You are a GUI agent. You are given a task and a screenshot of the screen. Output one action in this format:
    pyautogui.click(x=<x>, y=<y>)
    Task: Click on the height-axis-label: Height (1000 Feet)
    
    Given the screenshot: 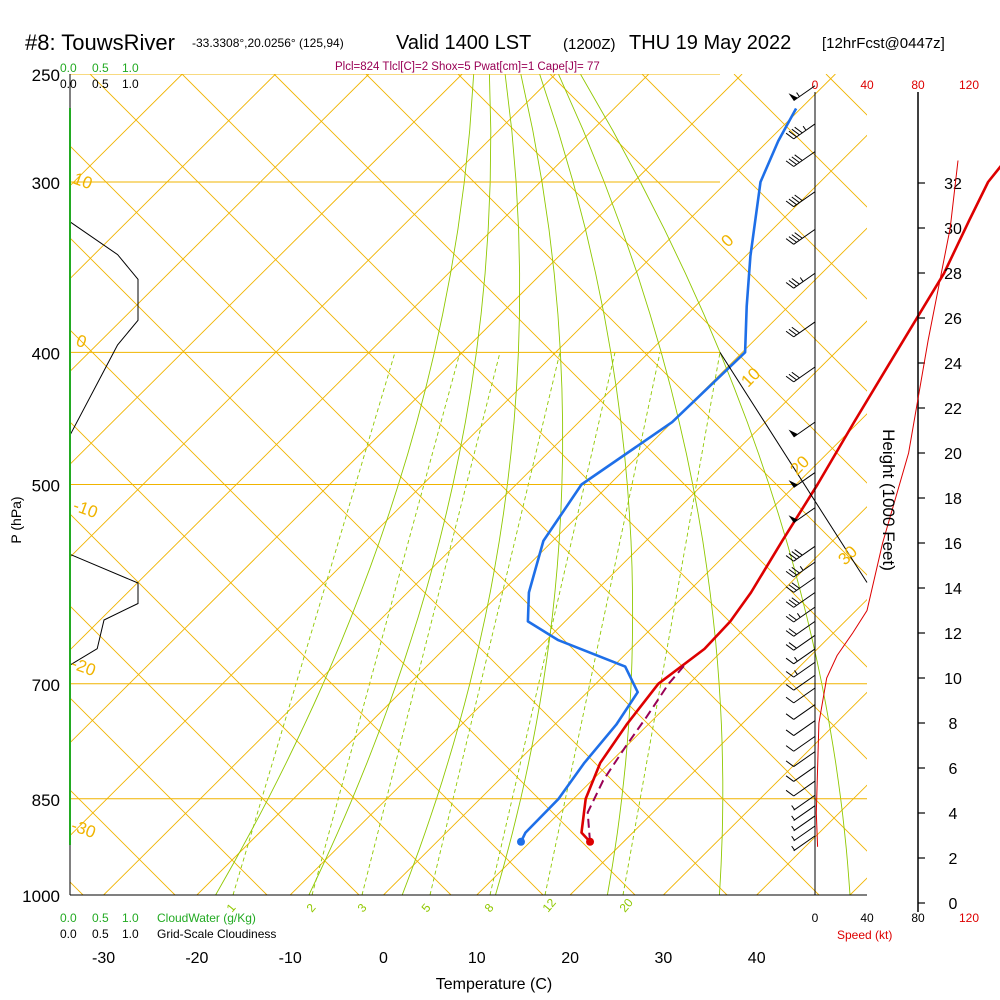 What is the action you would take?
    pyautogui.click(x=888, y=500)
    